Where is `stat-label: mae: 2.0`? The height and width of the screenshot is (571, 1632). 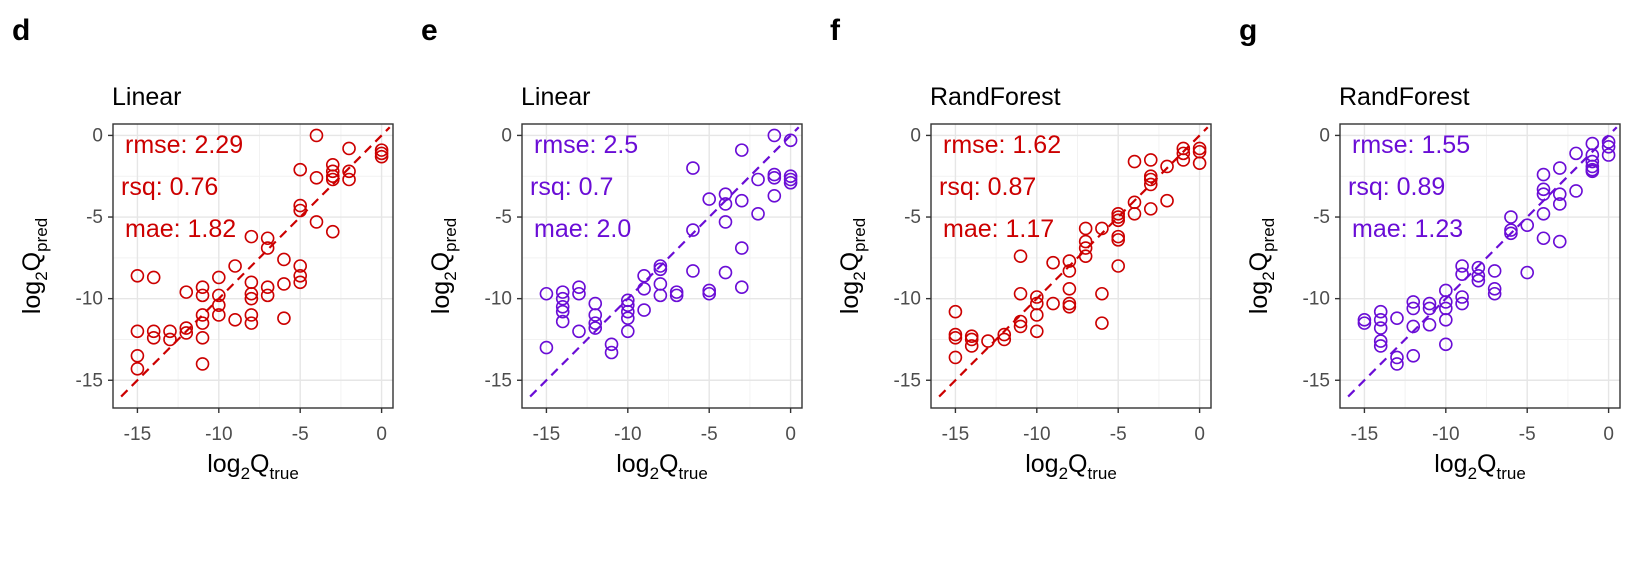
stat-label: mae: 2.0 is located at coordinates (582, 229).